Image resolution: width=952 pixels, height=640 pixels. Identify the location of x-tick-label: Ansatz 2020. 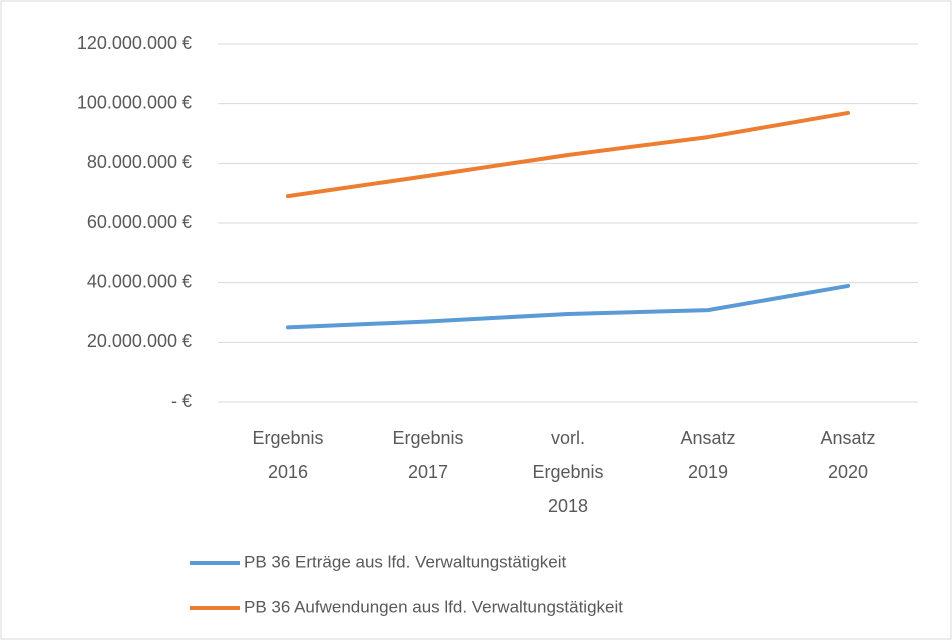
(848, 455).